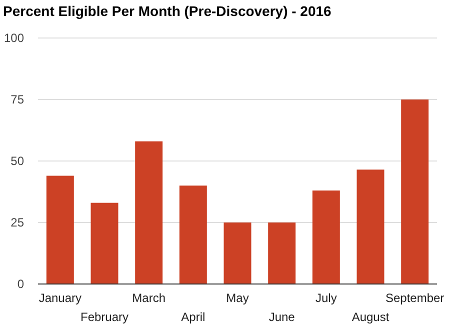  Describe the element at coordinates (17, 99) in the screenshot. I see `y-tick-label: 75` at that location.